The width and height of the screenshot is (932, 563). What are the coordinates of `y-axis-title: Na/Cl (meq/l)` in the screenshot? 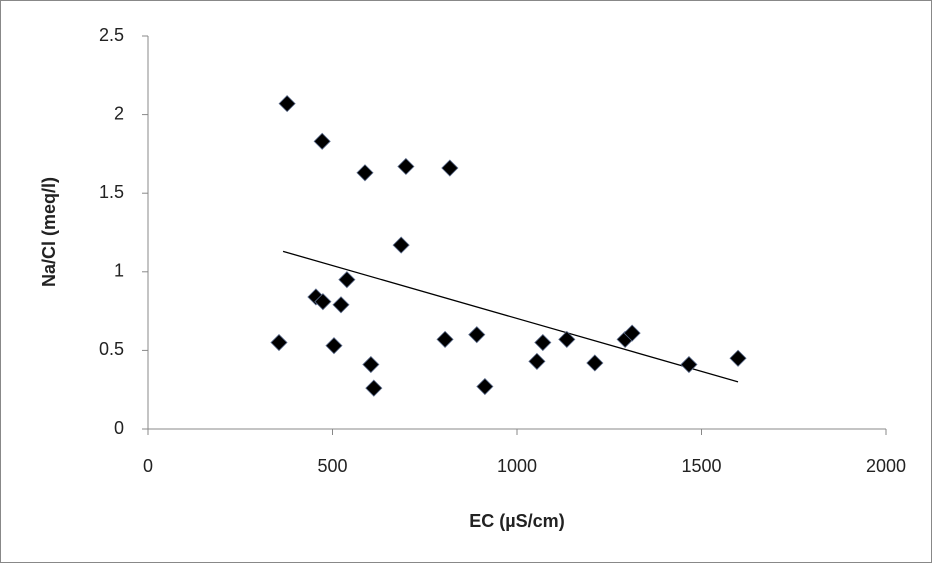 It's located at (49, 232).